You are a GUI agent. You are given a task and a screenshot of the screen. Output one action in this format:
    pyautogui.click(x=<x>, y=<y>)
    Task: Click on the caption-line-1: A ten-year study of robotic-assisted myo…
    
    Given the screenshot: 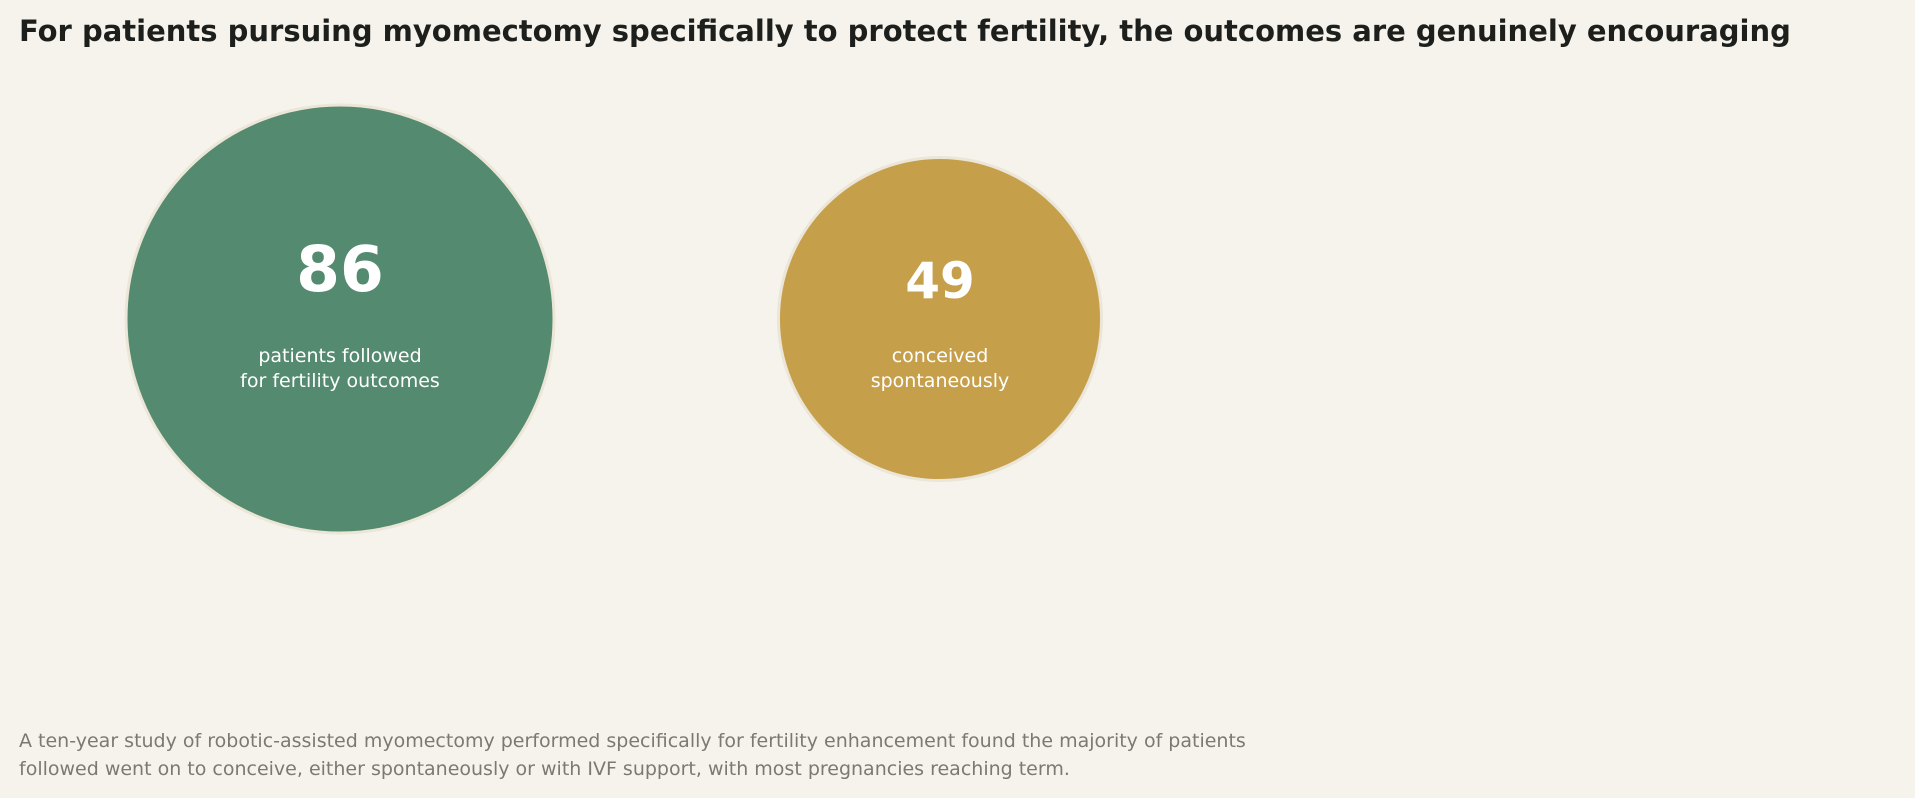 What is the action you would take?
    pyautogui.click(x=632, y=741)
    